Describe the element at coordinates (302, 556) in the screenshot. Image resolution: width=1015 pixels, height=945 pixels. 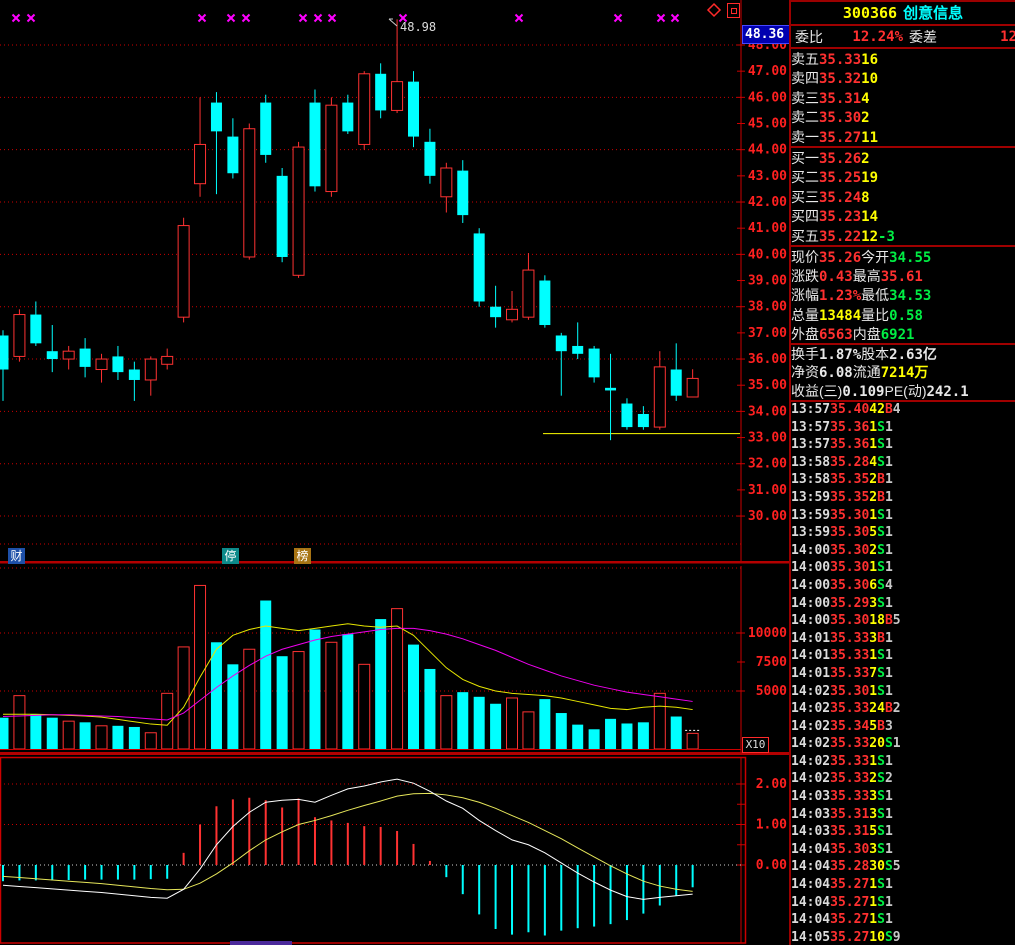
I see `chart-tag-bang: 榜` at that location.